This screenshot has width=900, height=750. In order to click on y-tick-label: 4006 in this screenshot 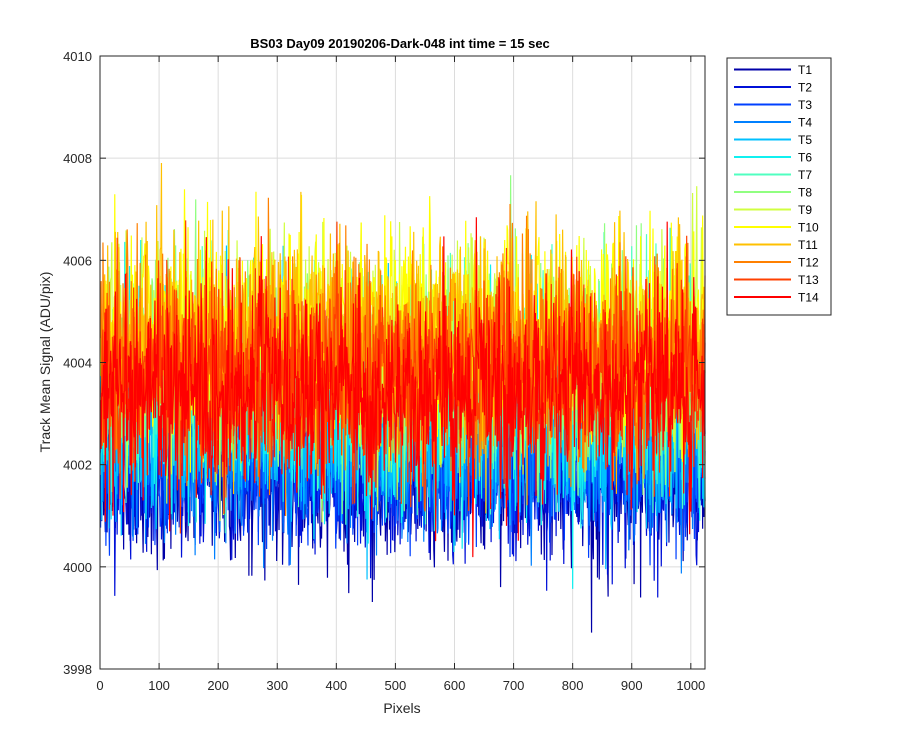, I will do `click(77, 260)`.